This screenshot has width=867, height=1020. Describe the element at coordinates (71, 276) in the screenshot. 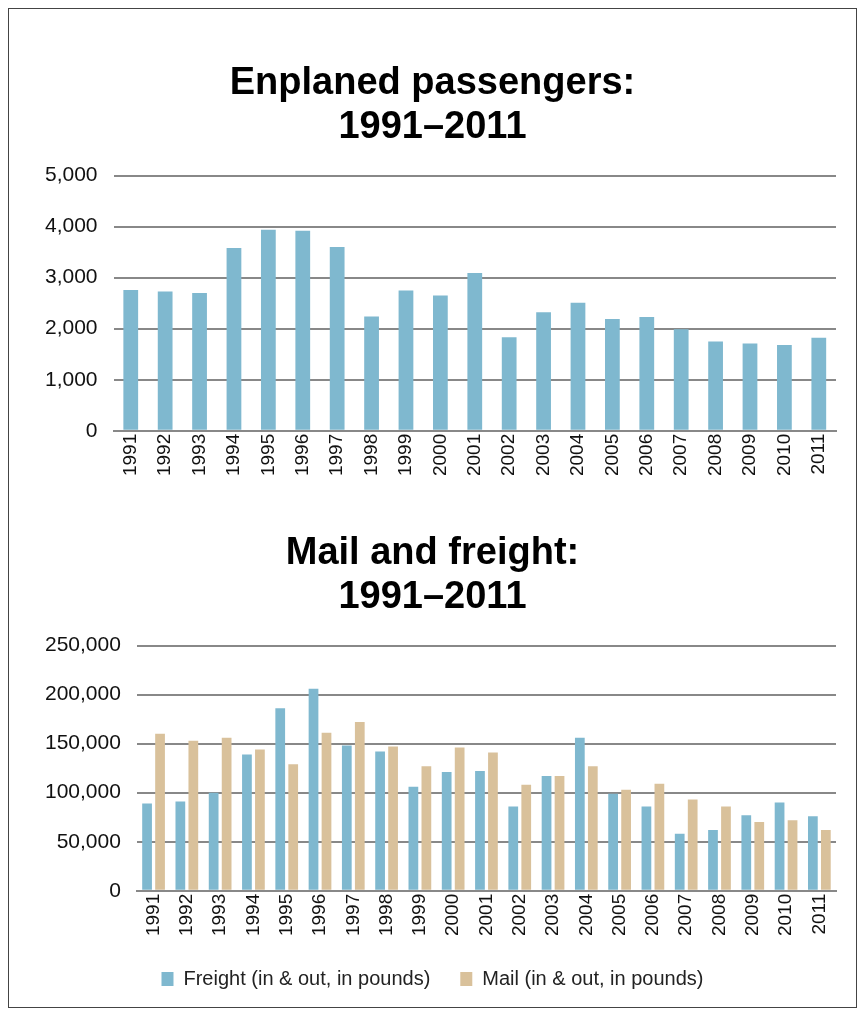

I see `y-tick-label: 3,000` at that location.